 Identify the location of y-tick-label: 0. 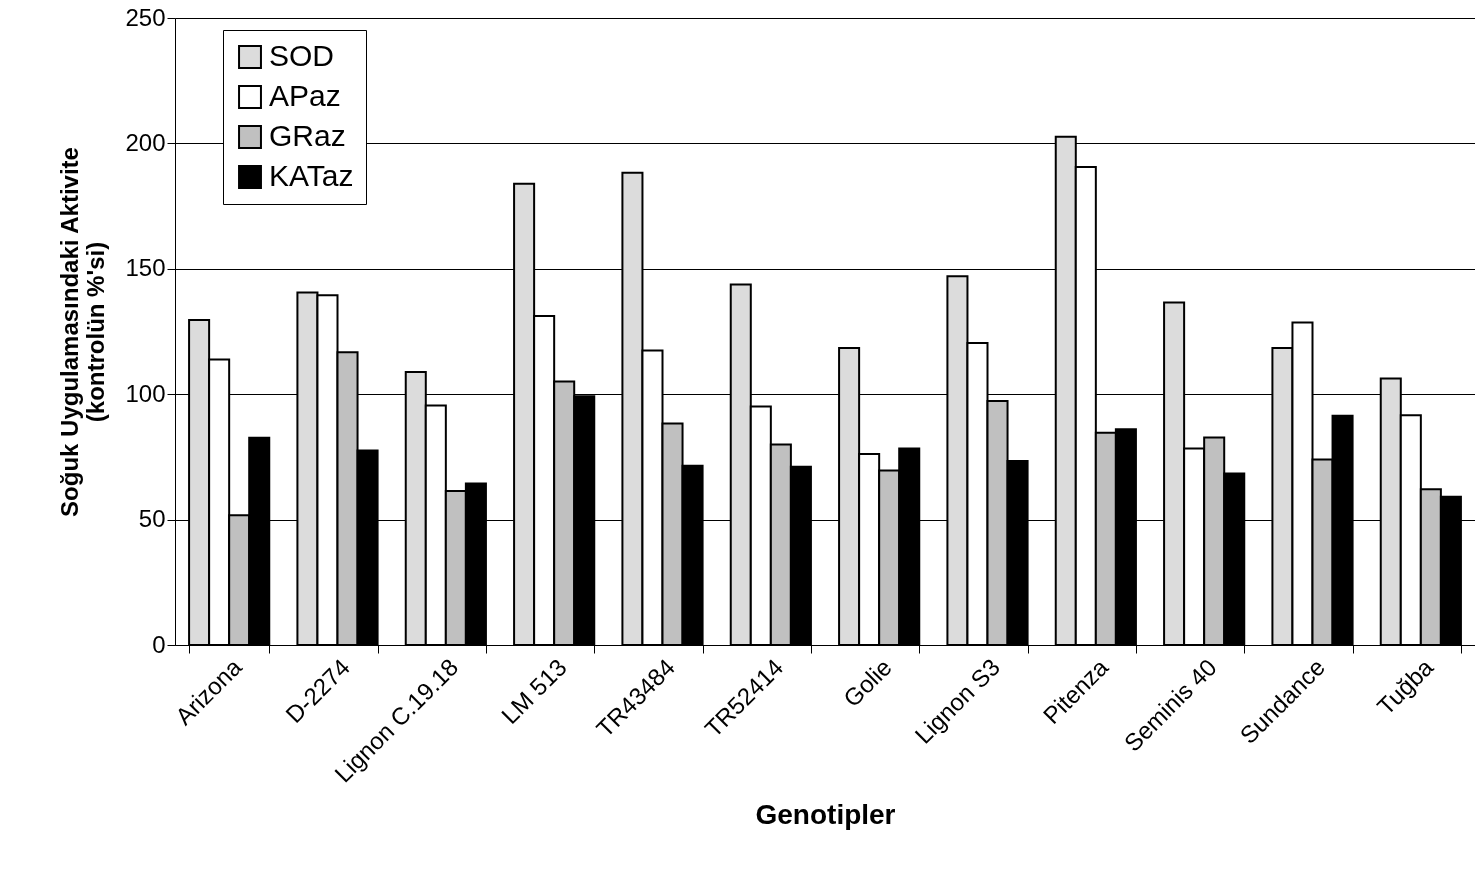
(159, 644).